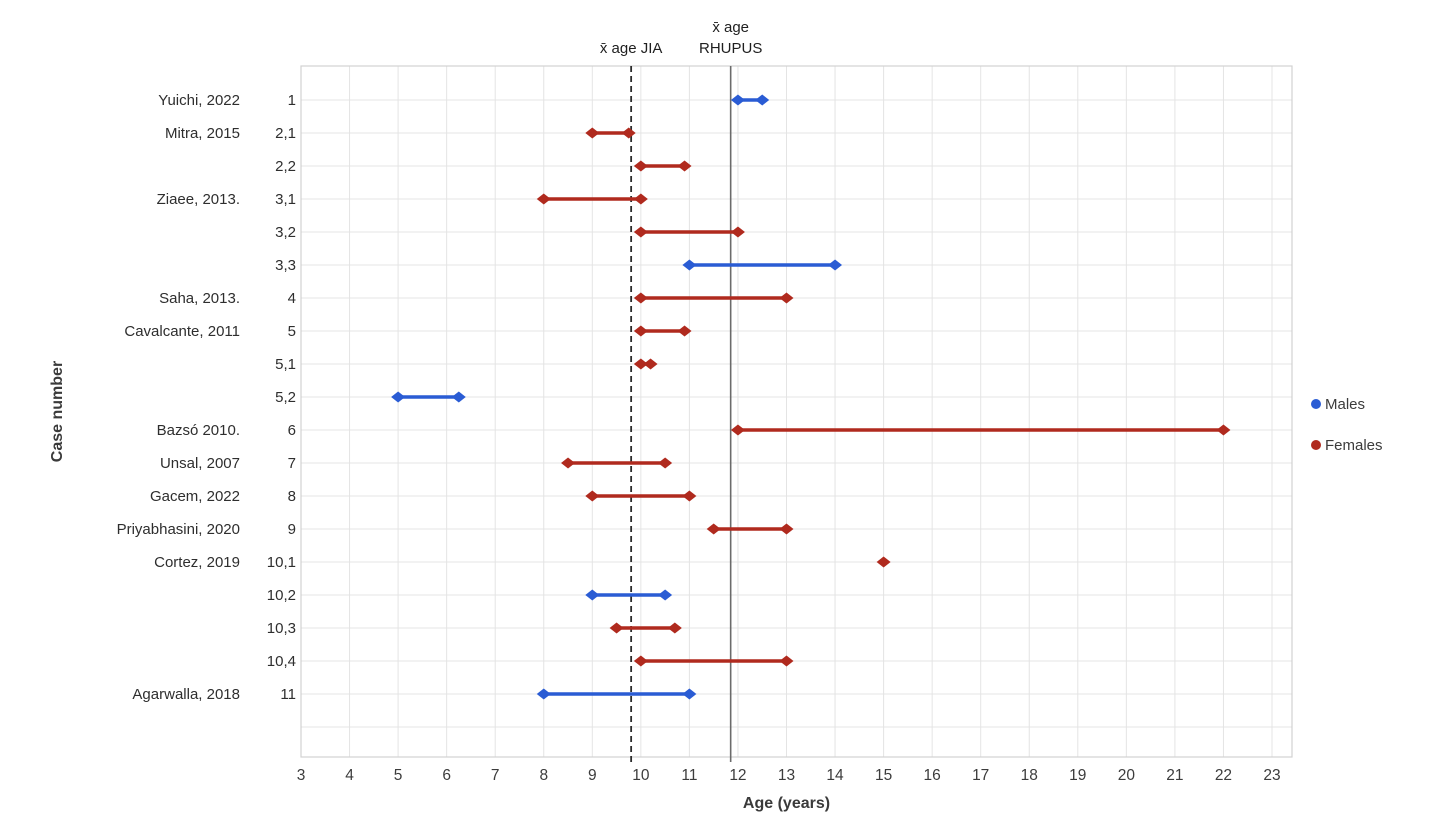  I want to click on legend-males-dot-icon, so click(1316, 404).